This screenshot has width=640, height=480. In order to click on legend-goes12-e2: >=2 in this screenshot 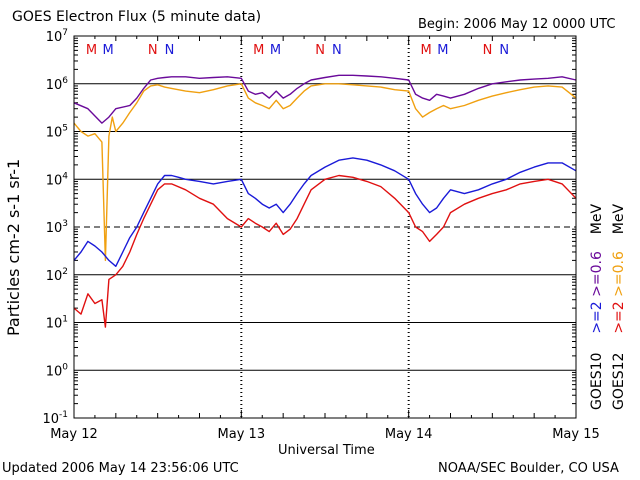, I will do `click(619, 317)`.